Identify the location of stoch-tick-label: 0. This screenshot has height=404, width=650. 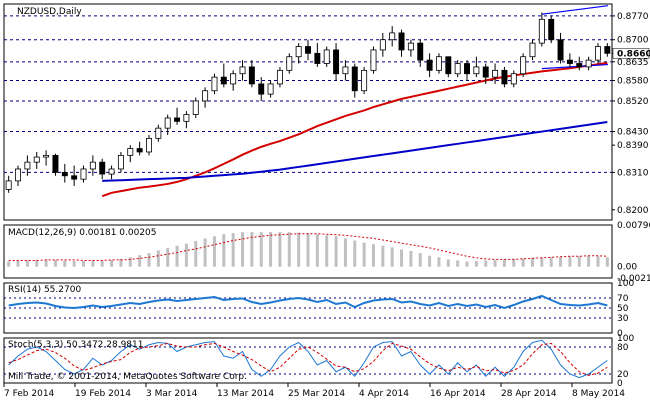
(620, 384).